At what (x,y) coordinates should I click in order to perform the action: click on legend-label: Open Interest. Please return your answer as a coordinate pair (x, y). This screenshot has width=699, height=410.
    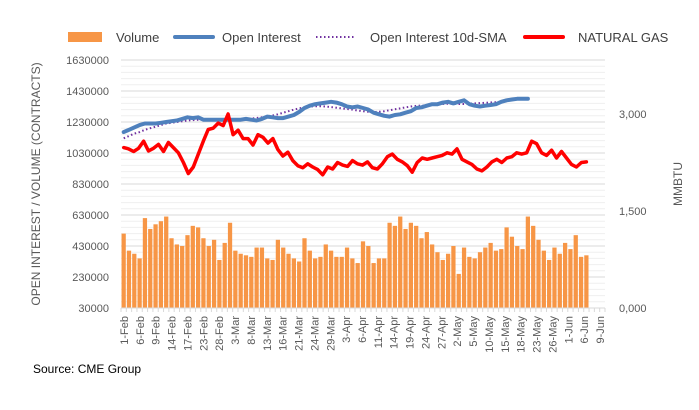
    Looking at the image, I should click on (261, 37).